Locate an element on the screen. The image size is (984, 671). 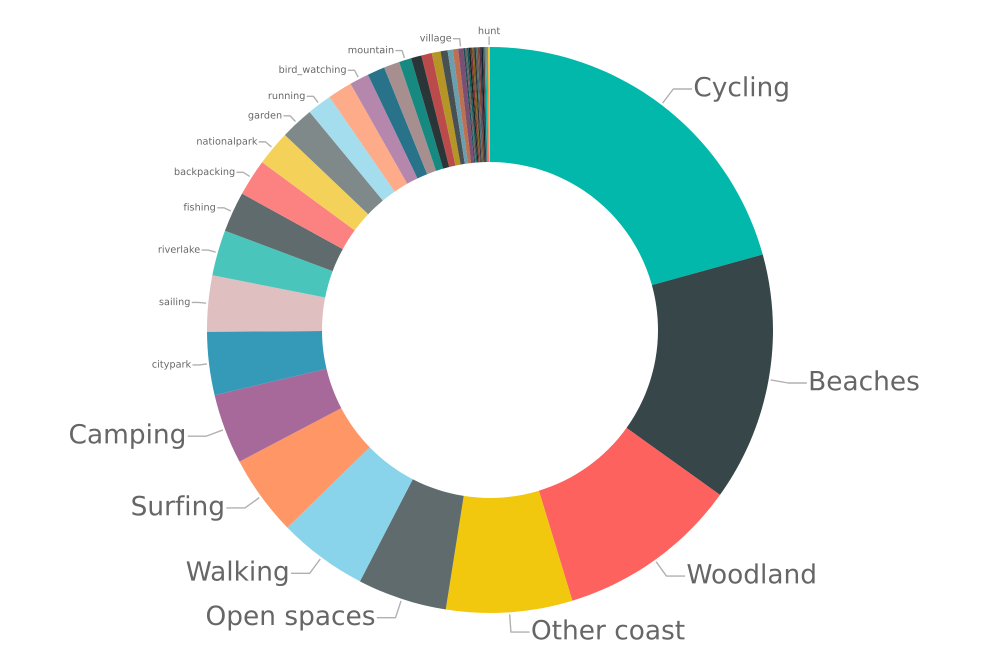
slice-label: sailing is located at coordinates (174, 303).